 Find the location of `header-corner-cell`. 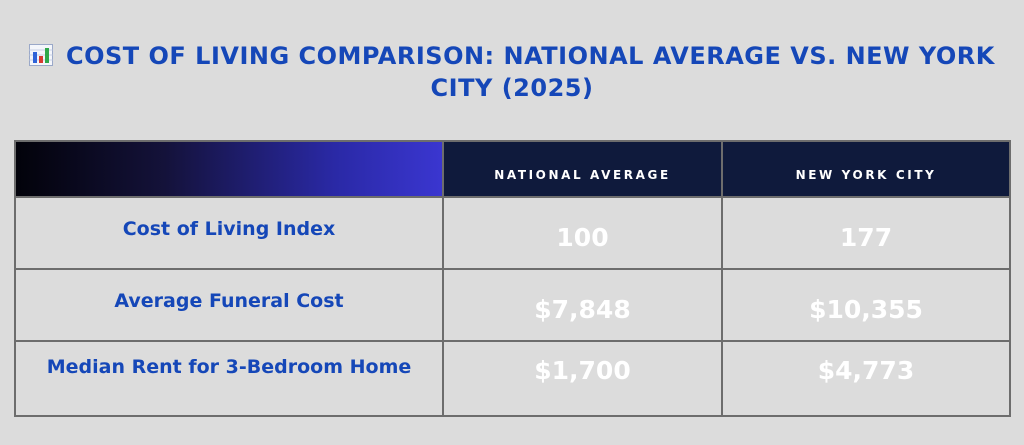

header-corner-cell is located at coordinates (229, 169).